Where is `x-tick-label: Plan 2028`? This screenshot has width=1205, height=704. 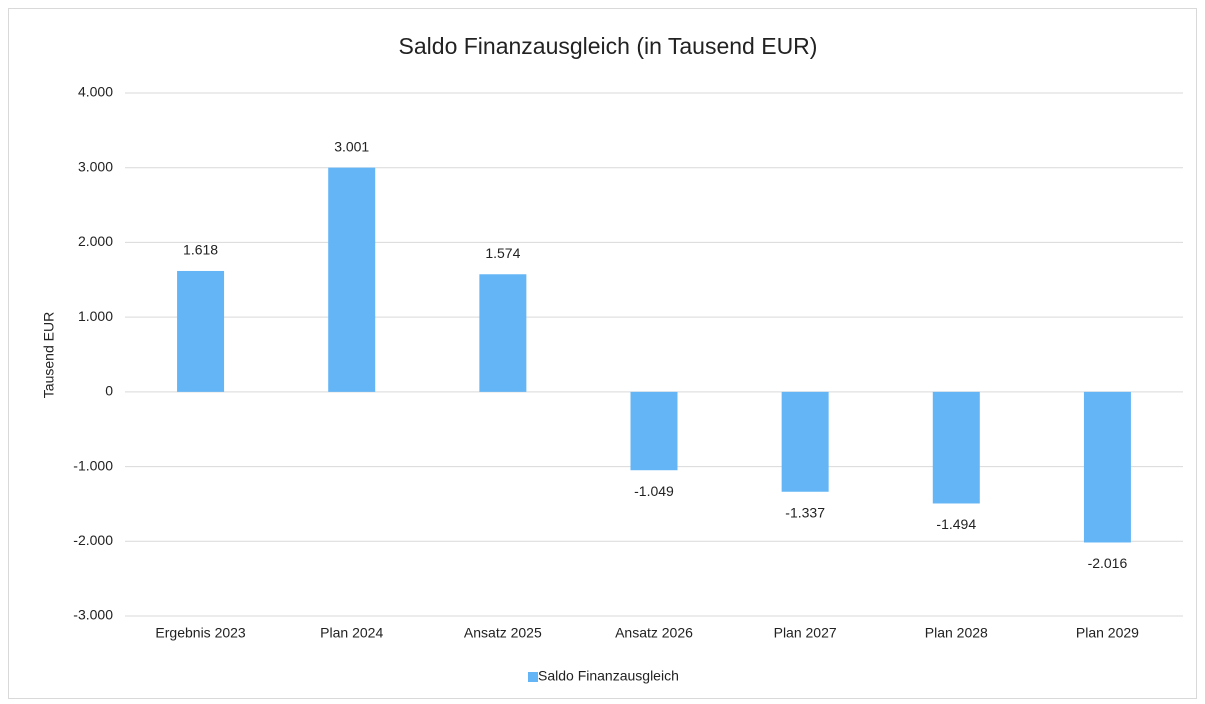 x-tick-label: Plan 2028 is located at coordinates (956, 633).